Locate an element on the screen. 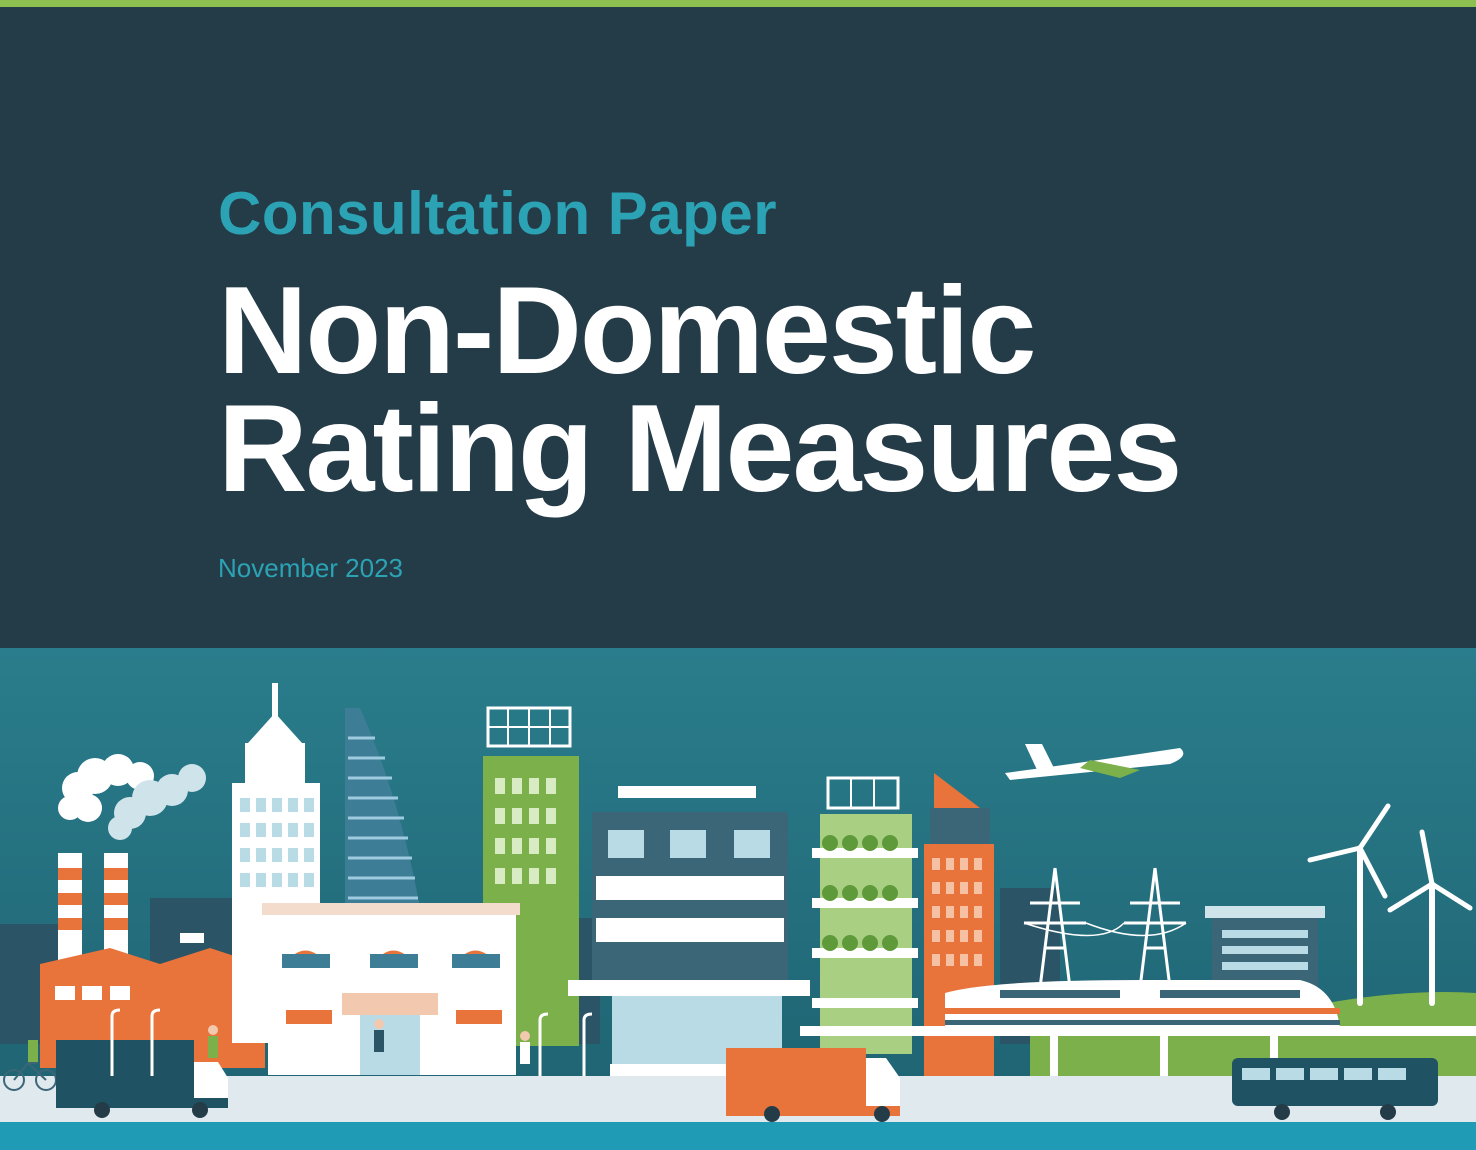  delivery-truck-left is located at coordinates (142, 1079).